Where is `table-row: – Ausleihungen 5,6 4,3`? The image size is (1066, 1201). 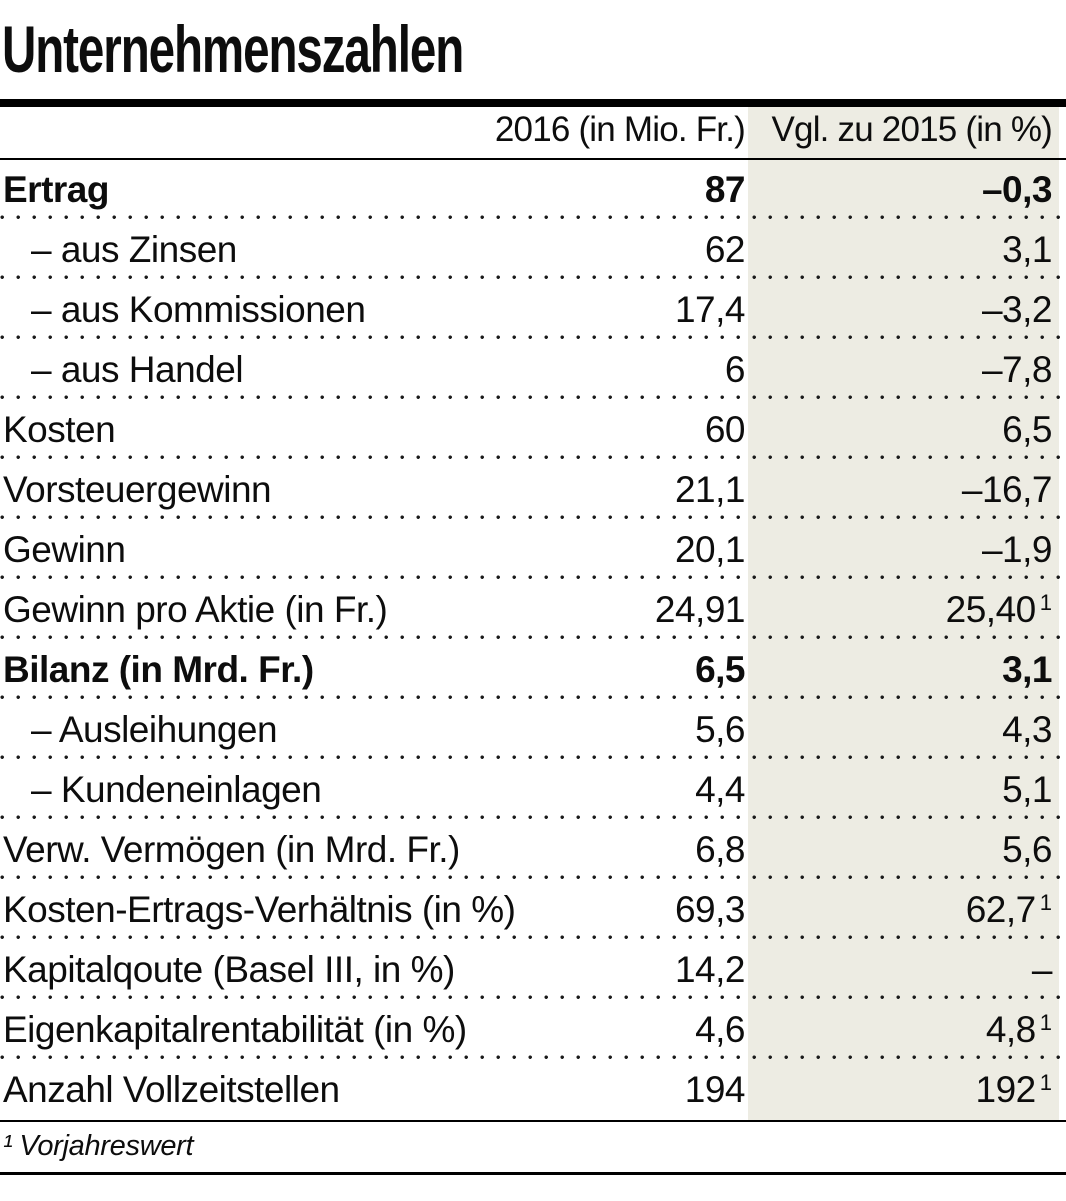
table-row: – Ausleihungen 5,6 4,3 is located at coordinates (533, 730).